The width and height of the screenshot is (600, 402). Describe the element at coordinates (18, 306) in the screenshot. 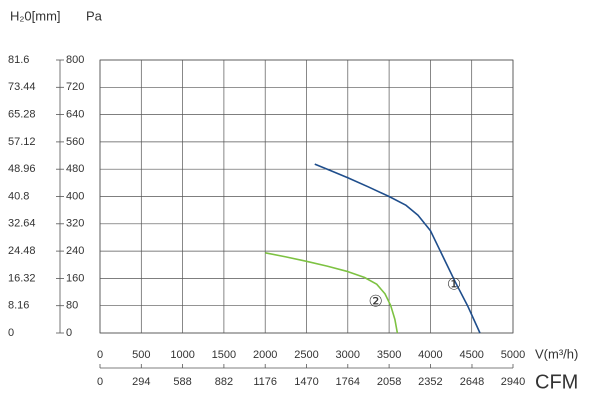

I see `y2-tick-label: 8.16` at that location.